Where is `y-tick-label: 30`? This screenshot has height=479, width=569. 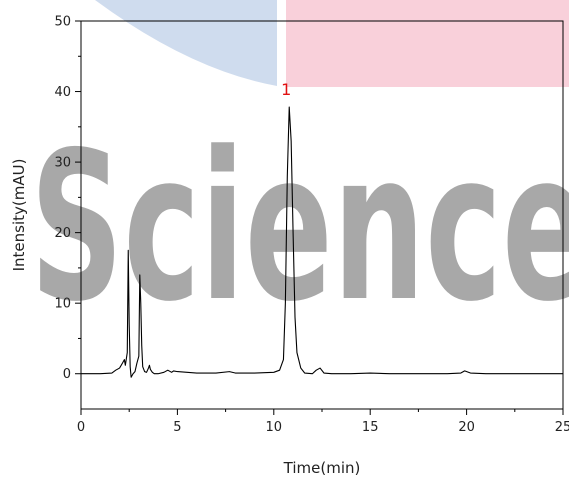 y-tick-label: 30 is located at coordinates (62, 163).